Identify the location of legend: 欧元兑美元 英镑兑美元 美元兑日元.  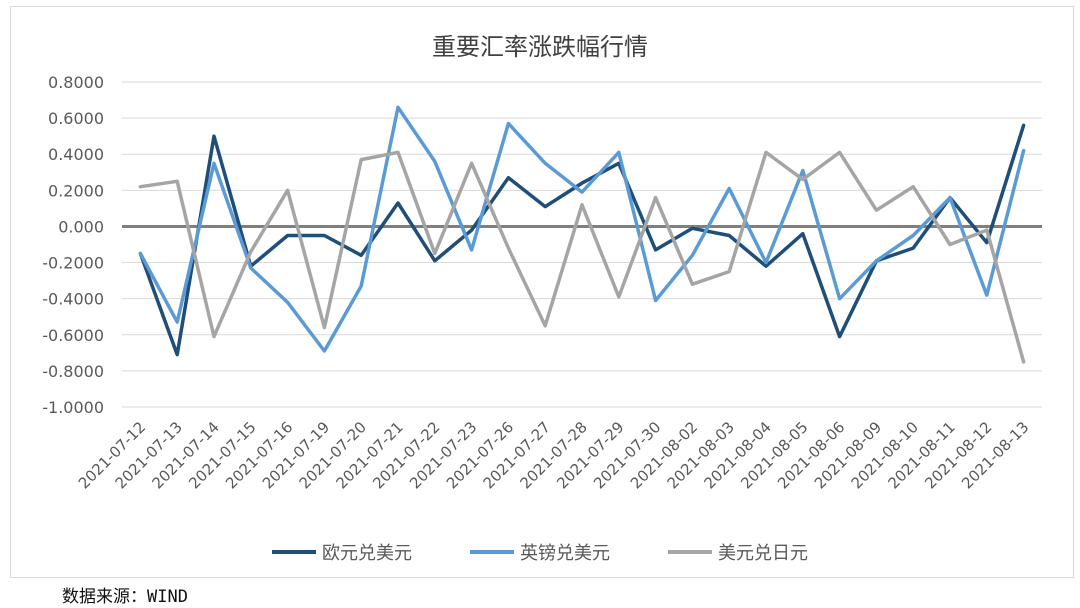
(540, 553).